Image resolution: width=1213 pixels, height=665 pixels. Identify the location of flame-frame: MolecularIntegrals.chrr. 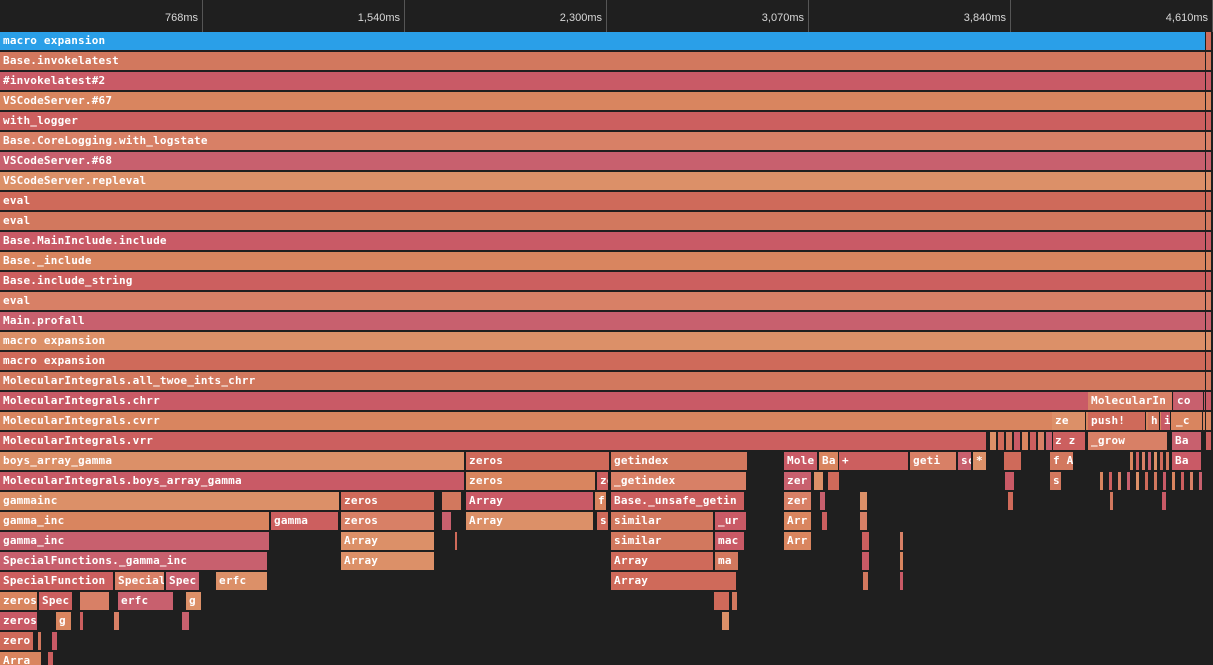
(603, 401).